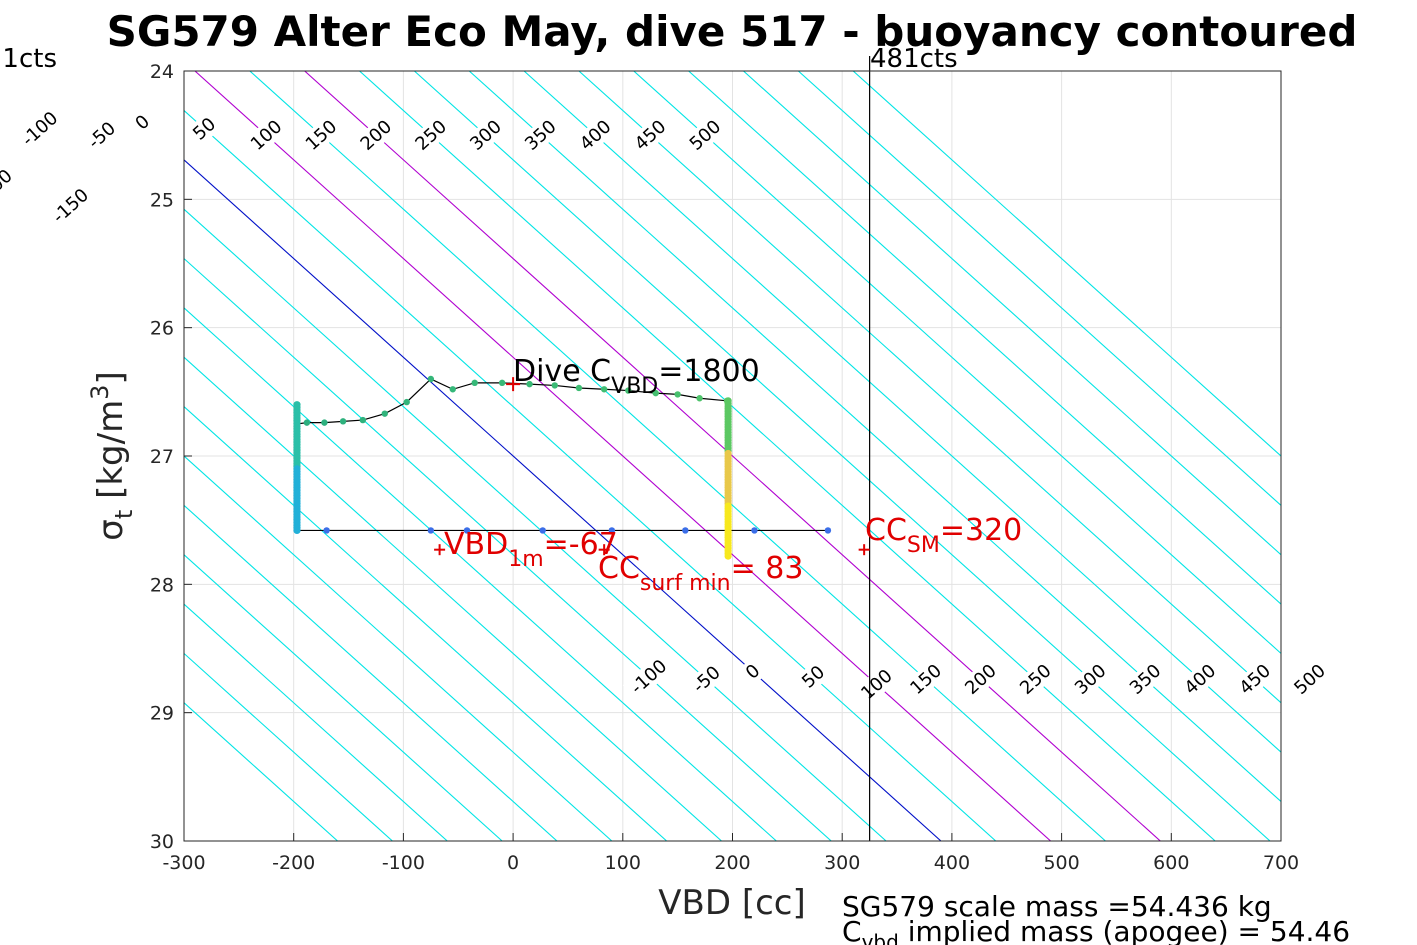  What do you see at coordinates (162, 329) in the screenshot?
I see `y-tick-label: 26` at bounding box center [162, 329].